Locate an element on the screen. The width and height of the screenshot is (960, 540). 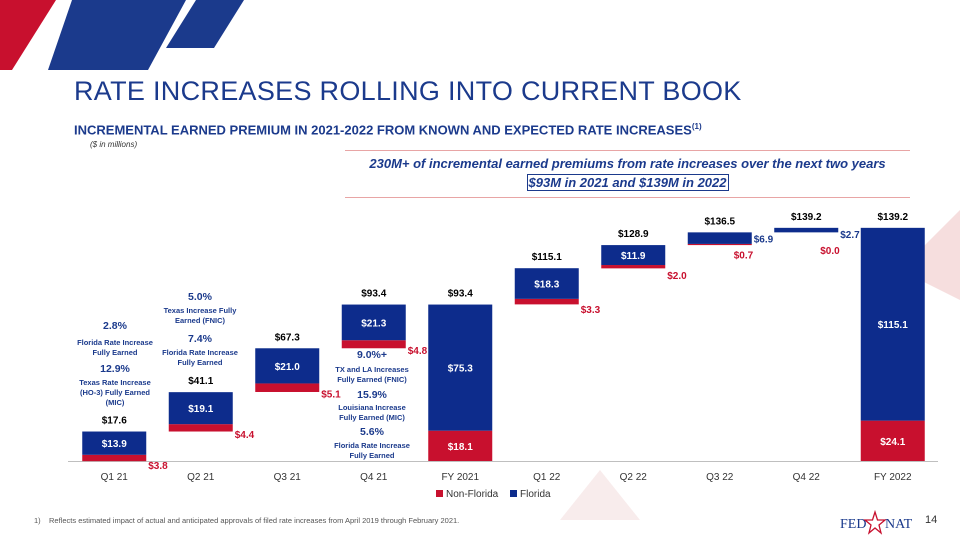
company-logo: FED NAT is located at coordinates (876, 522).